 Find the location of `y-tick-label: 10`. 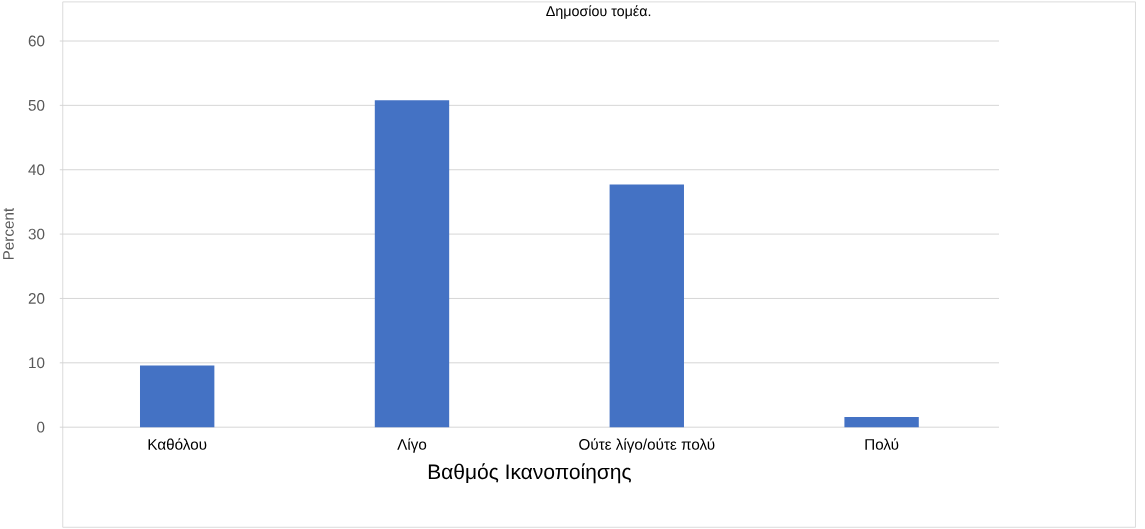

y-tick-label: 10 is located at coordinates (37, 363).